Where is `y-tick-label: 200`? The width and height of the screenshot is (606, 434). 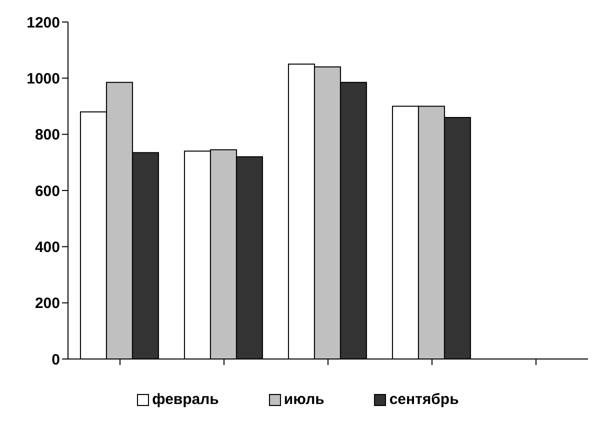
y-tick-label: 200 is located at coordinates (47, 303).